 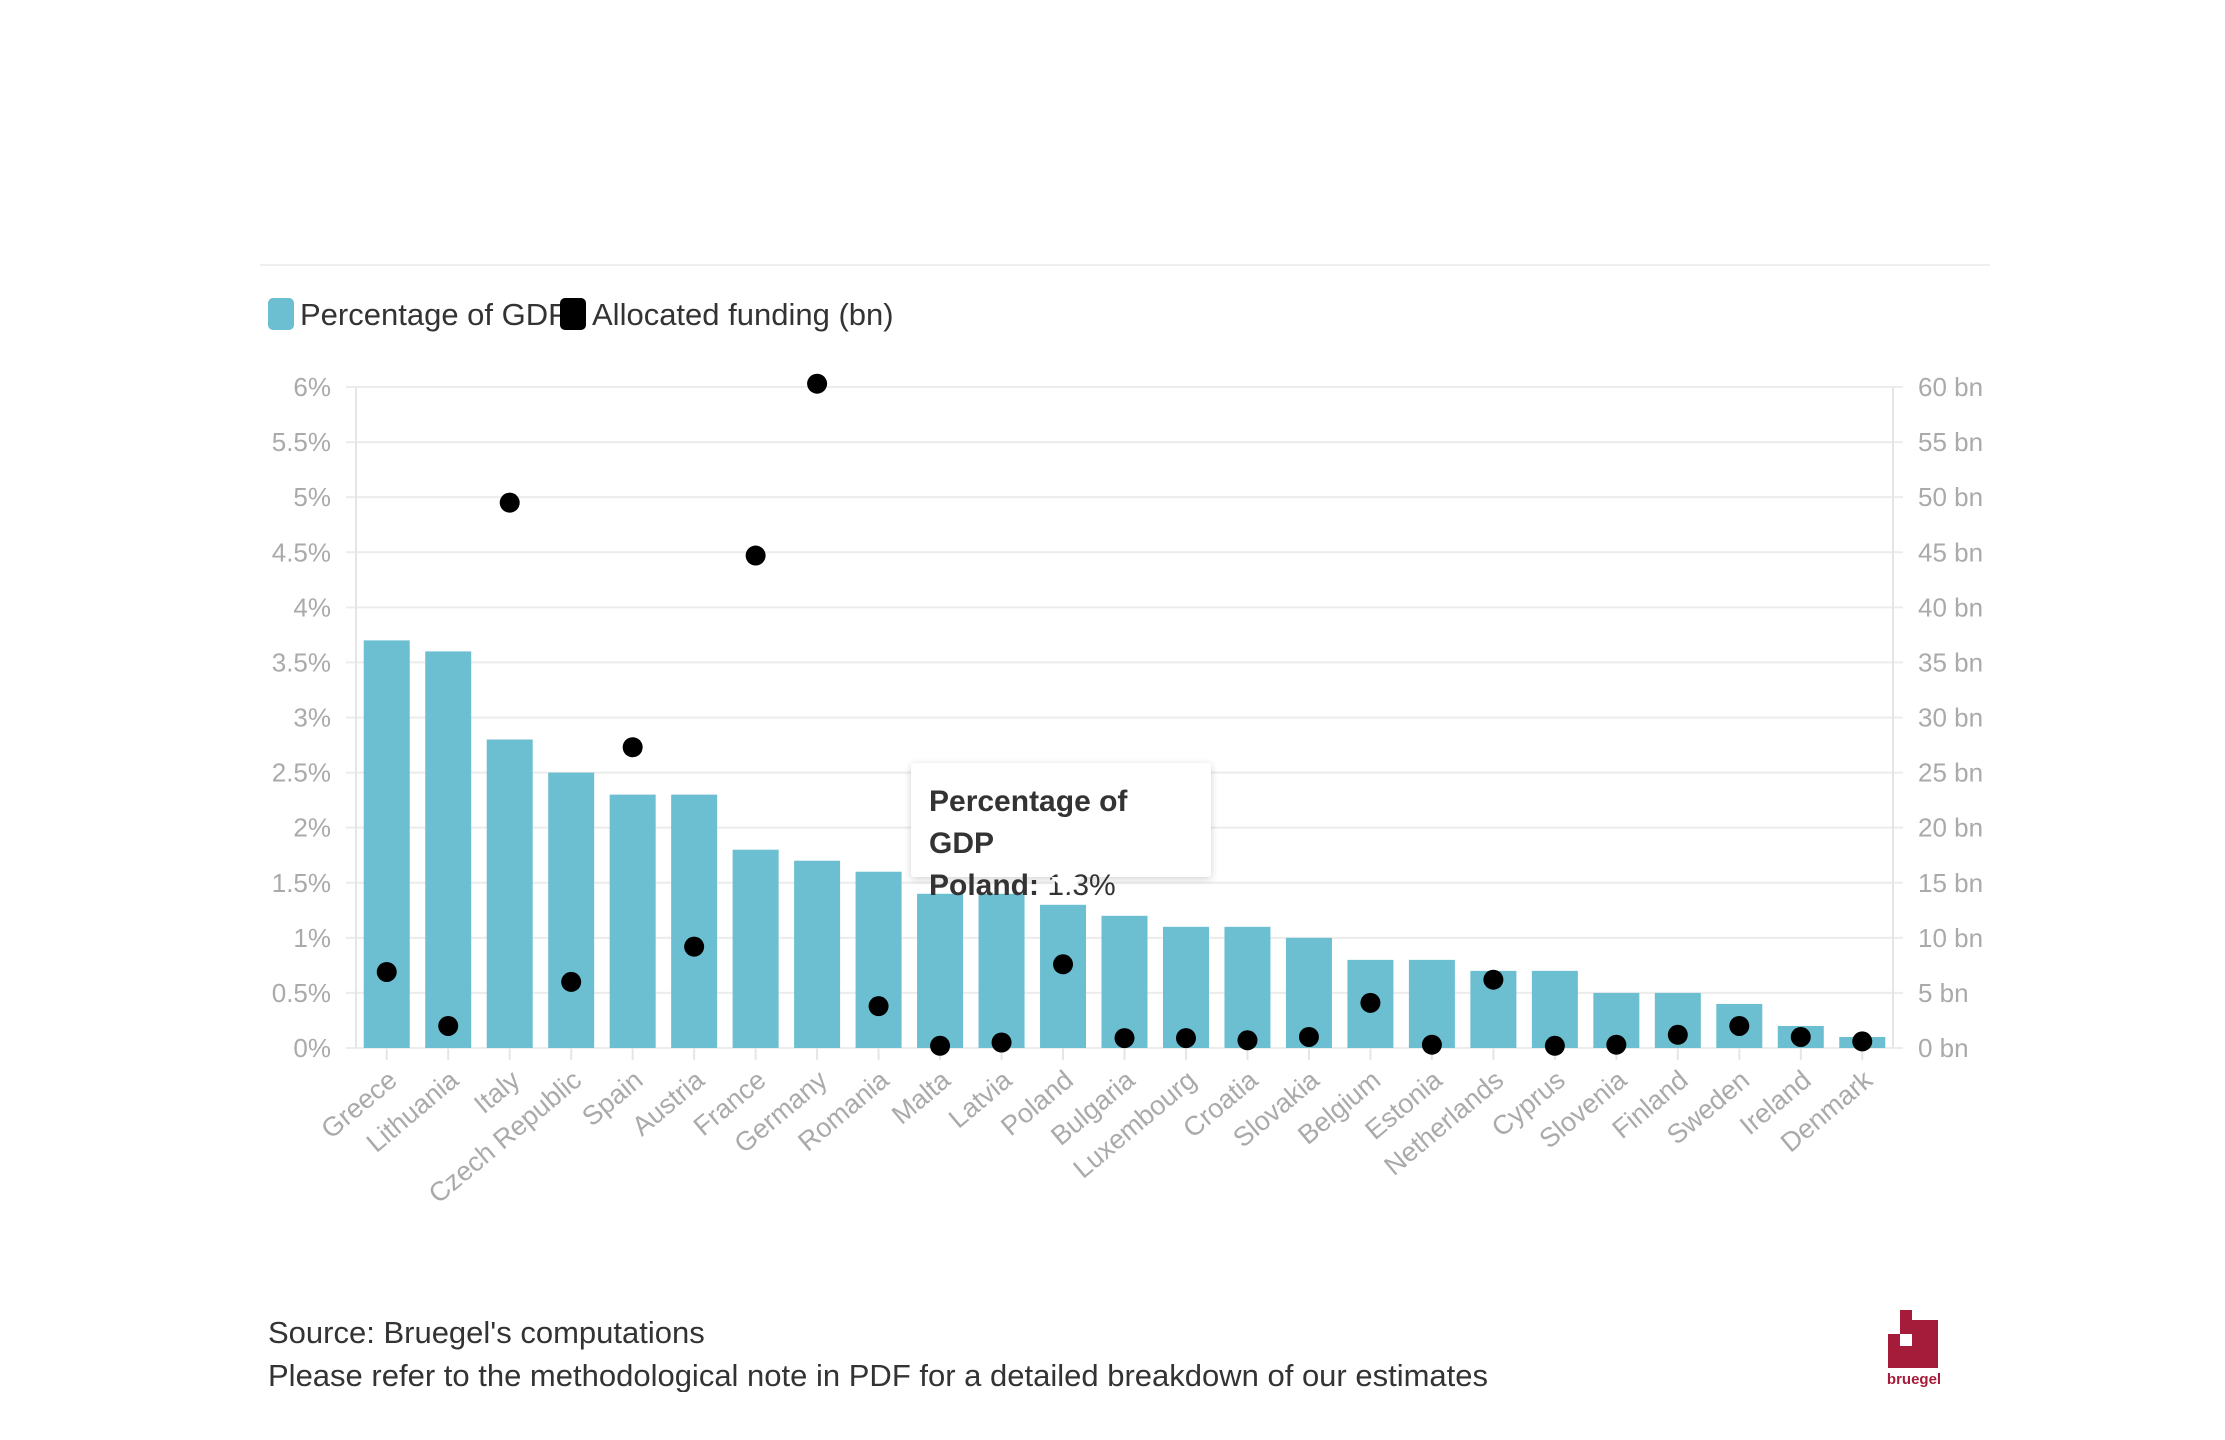 What do you see at coordinates (312, 387) in the screenshot?
I see `left-tick-label: 6%` at bounding box center [312, 387].